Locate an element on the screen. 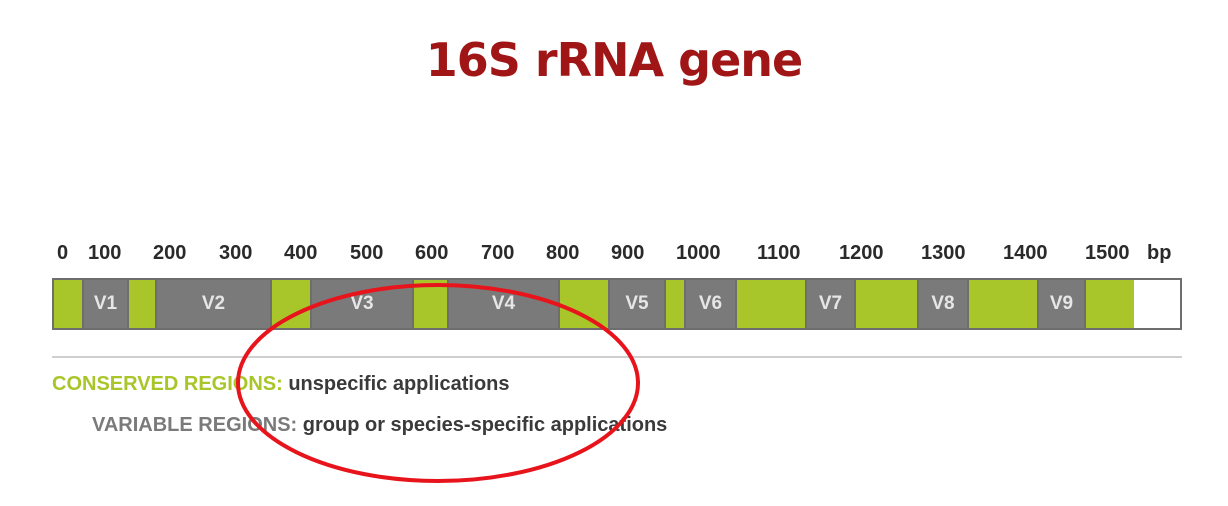  variable-region: V7 is located at coordinates (831, 304).